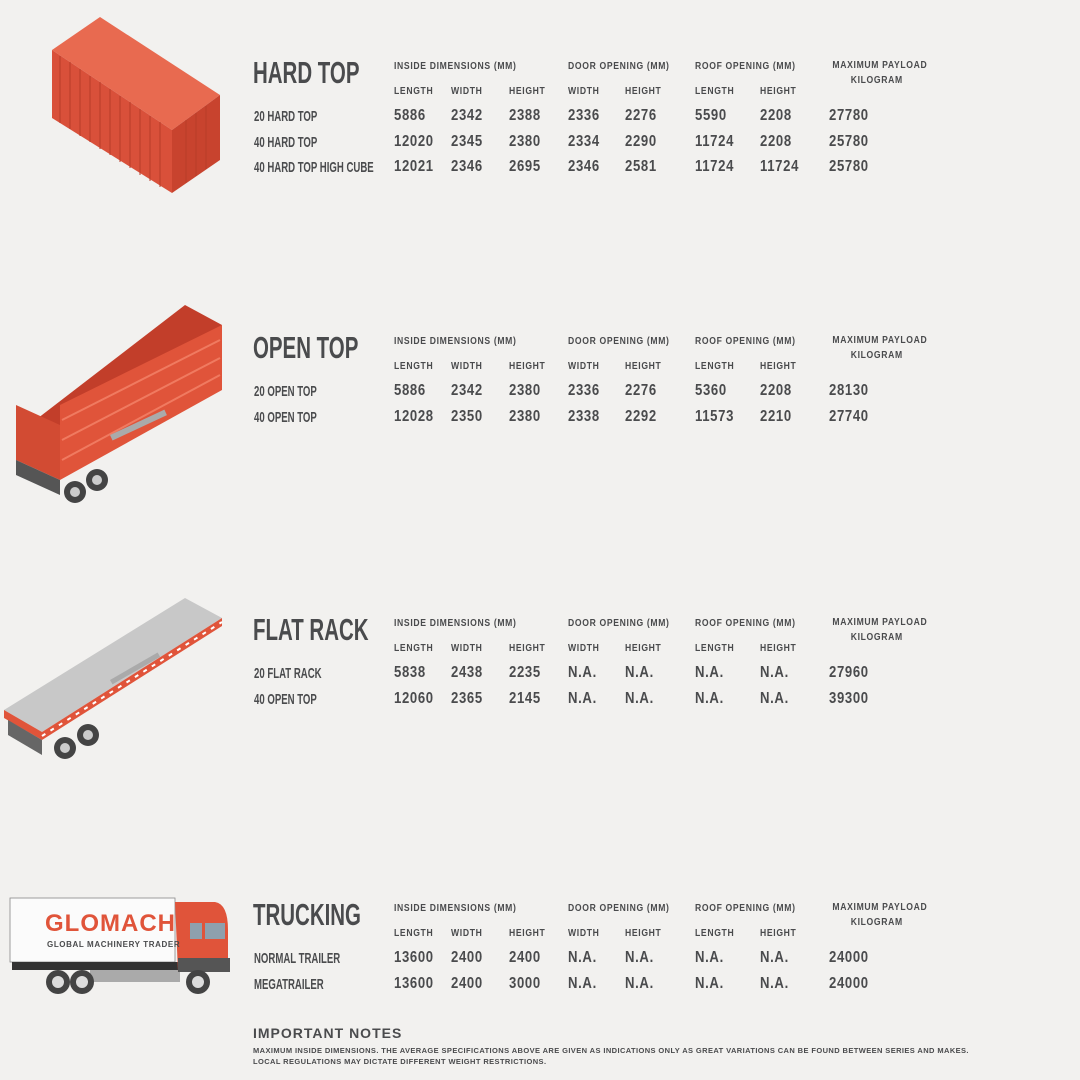 The width and height of the screenshot is (1080, 1080). I want to click on table-cell: 2695, so click(535, 167).